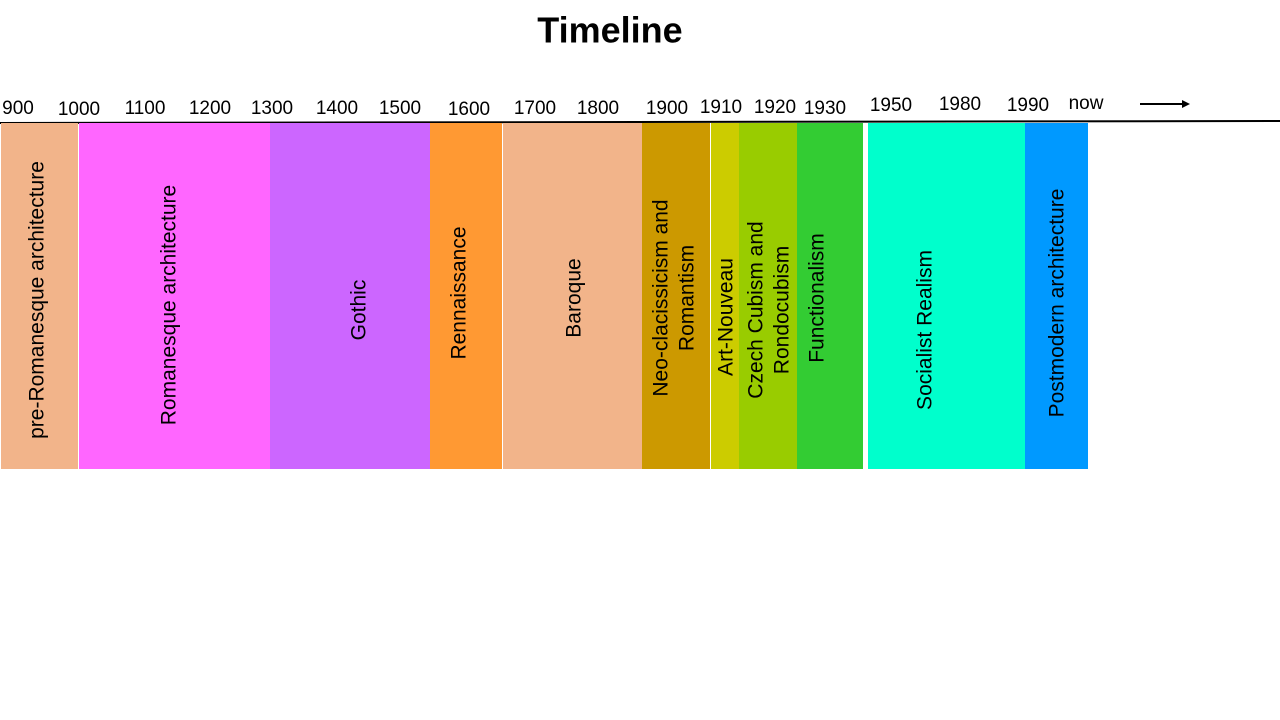  I want to click on period-label-line: Art-Nouveau, so click(726, 317).